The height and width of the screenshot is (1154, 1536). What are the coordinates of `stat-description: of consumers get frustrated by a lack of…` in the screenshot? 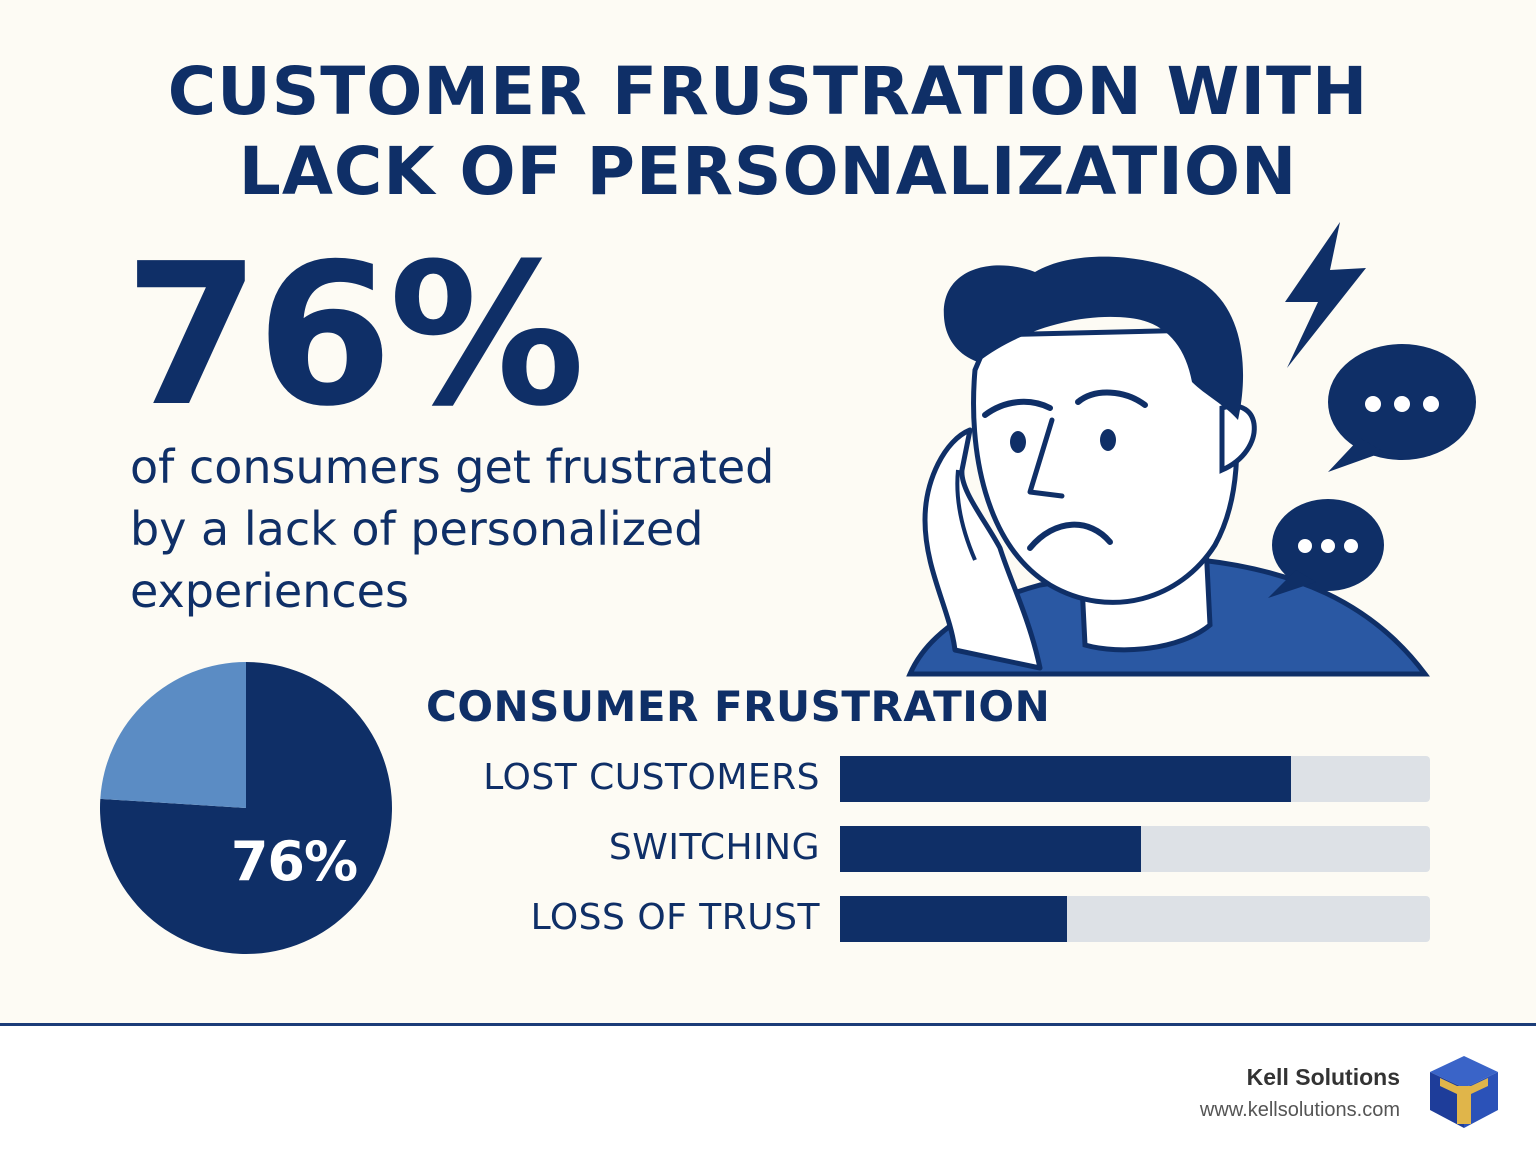 It's located at (490, 529).